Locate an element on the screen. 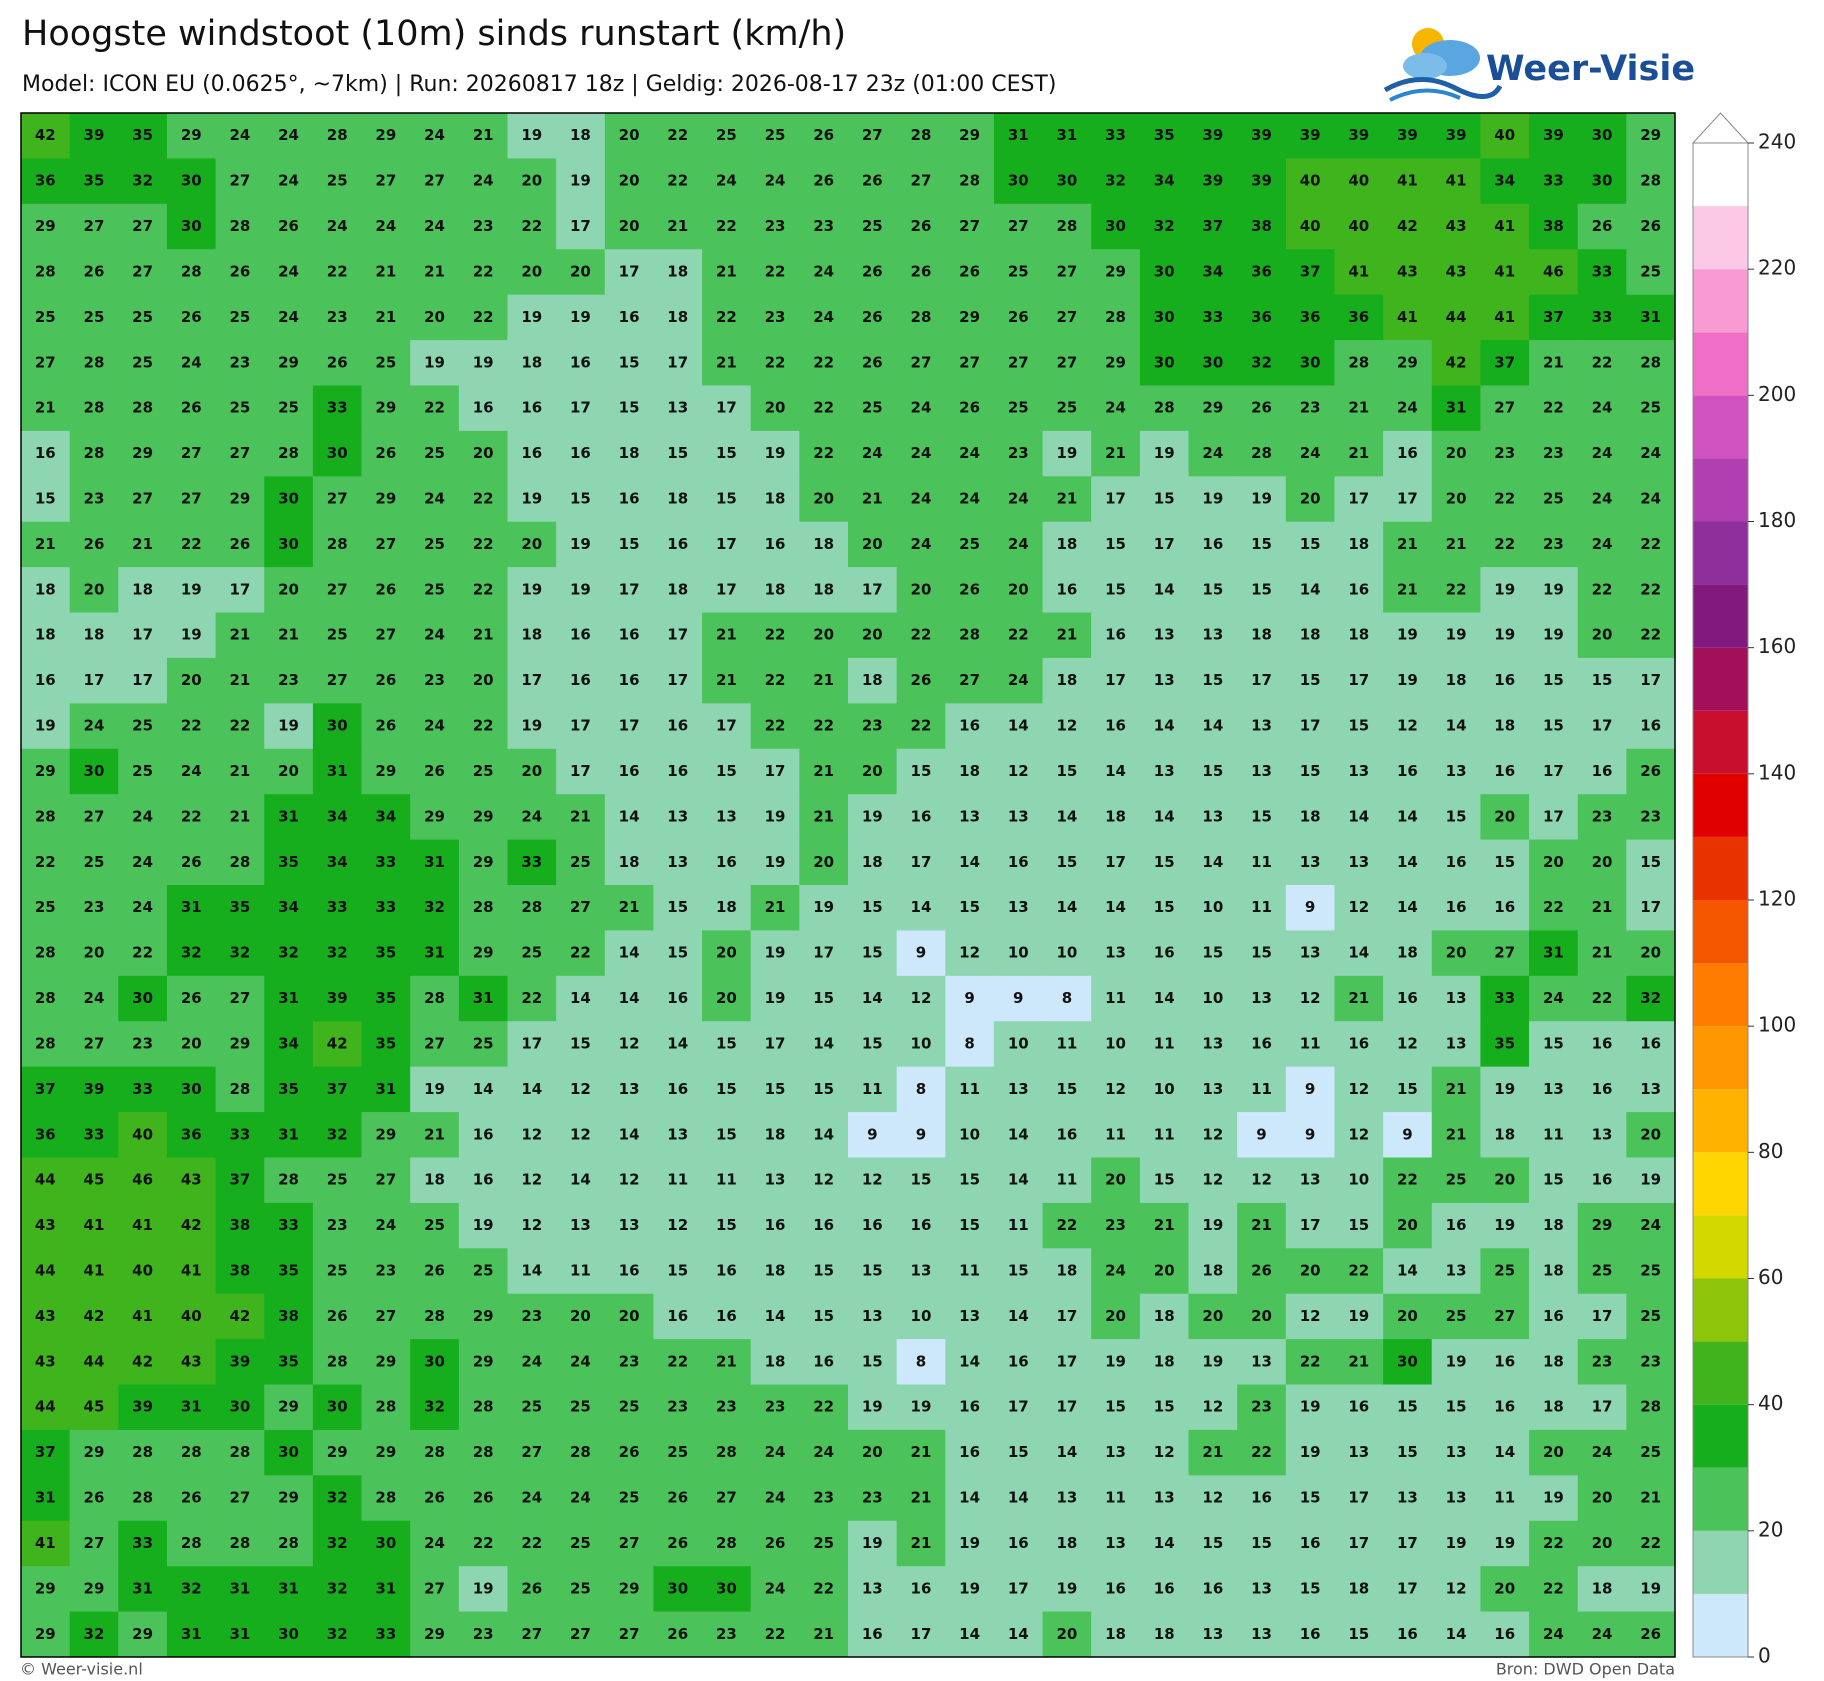  colorbar-tick-label: 20 is located at coordinates (1770, 1529).